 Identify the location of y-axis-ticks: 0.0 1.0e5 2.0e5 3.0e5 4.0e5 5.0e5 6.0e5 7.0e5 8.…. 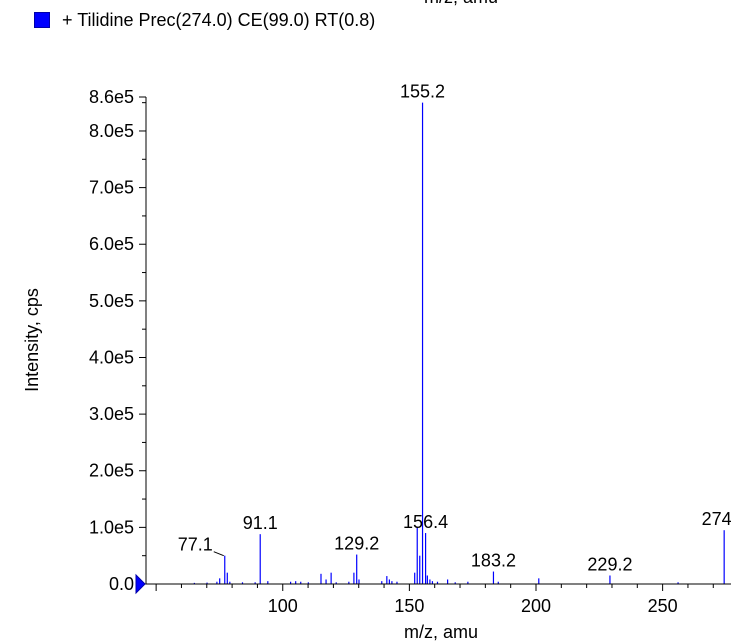
(117, 340).